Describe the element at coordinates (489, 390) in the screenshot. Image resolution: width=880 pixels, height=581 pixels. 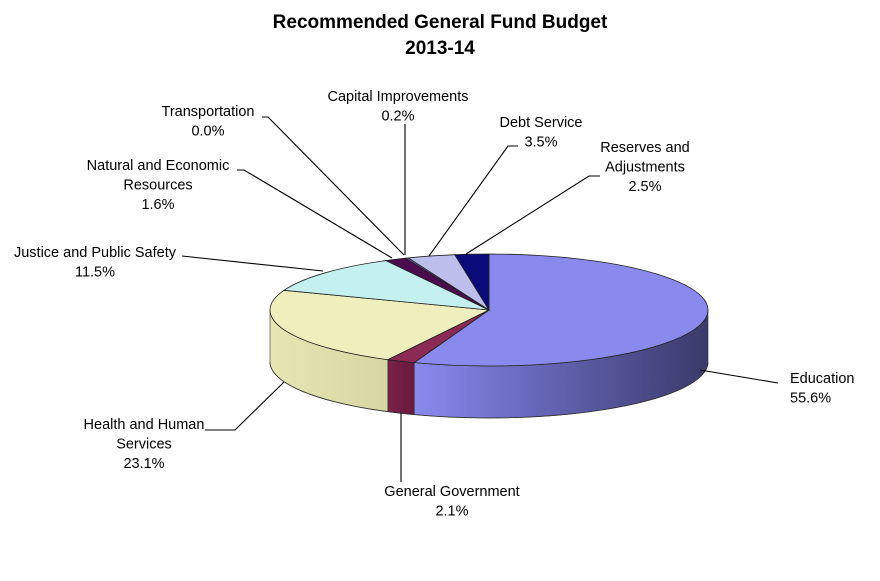
I see `pie-bottom-rim` at that location.